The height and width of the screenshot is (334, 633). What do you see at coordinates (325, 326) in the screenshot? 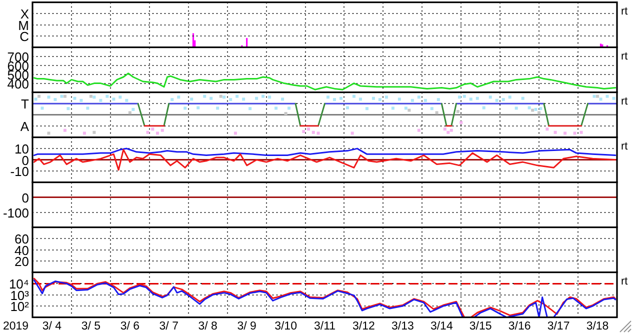
I see `x-tick-label: 3/11` at bounding box center [325, 326].